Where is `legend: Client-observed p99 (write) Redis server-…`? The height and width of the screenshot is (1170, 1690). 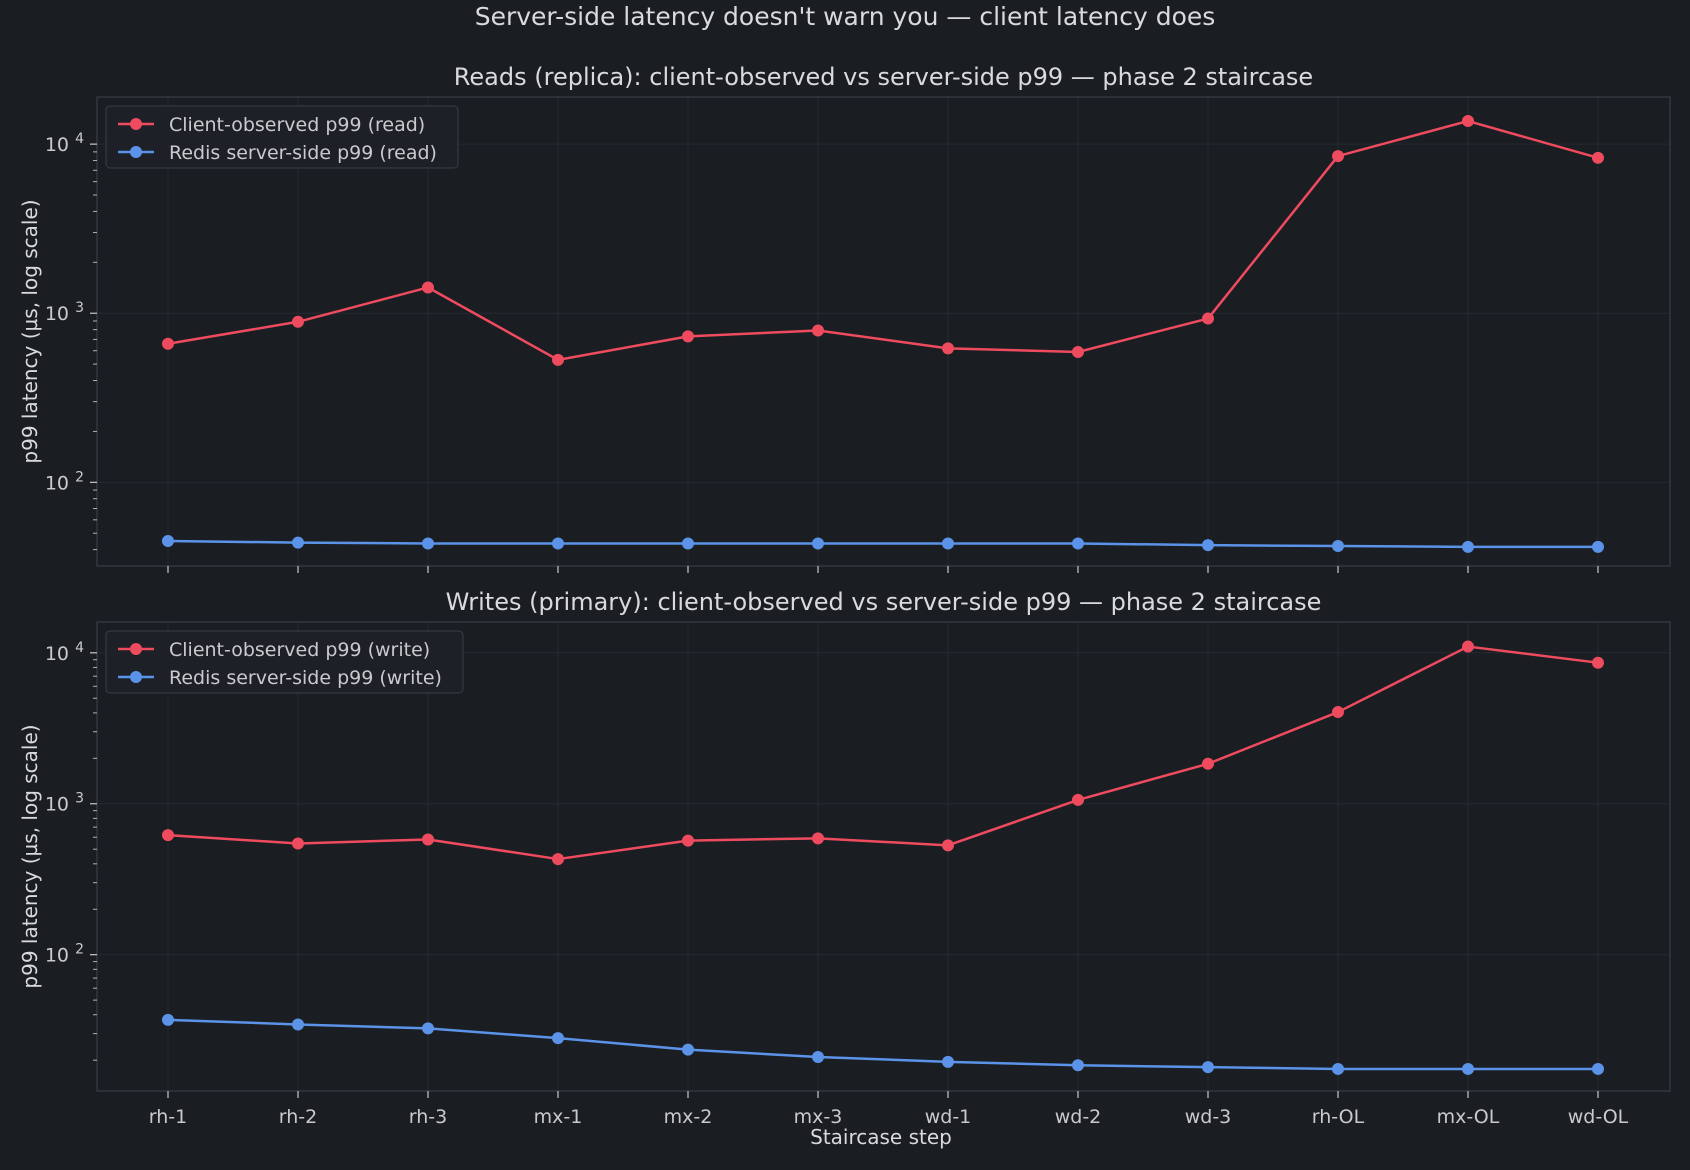 legend: Client-observed p99 (write) Redis server-… is located at coordinates (284, 662).